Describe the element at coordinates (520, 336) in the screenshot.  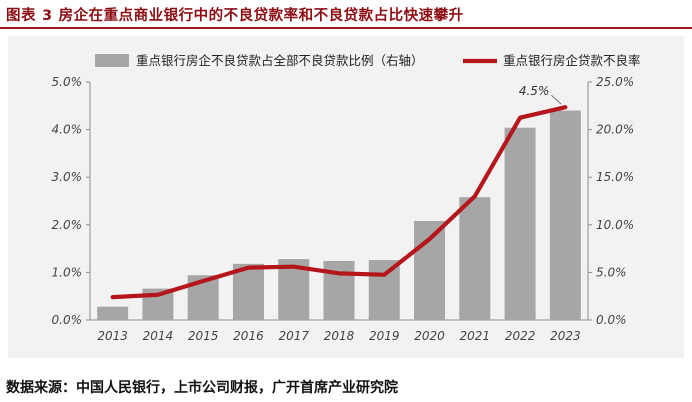
I see `x-tick-label: 2022` at that location.